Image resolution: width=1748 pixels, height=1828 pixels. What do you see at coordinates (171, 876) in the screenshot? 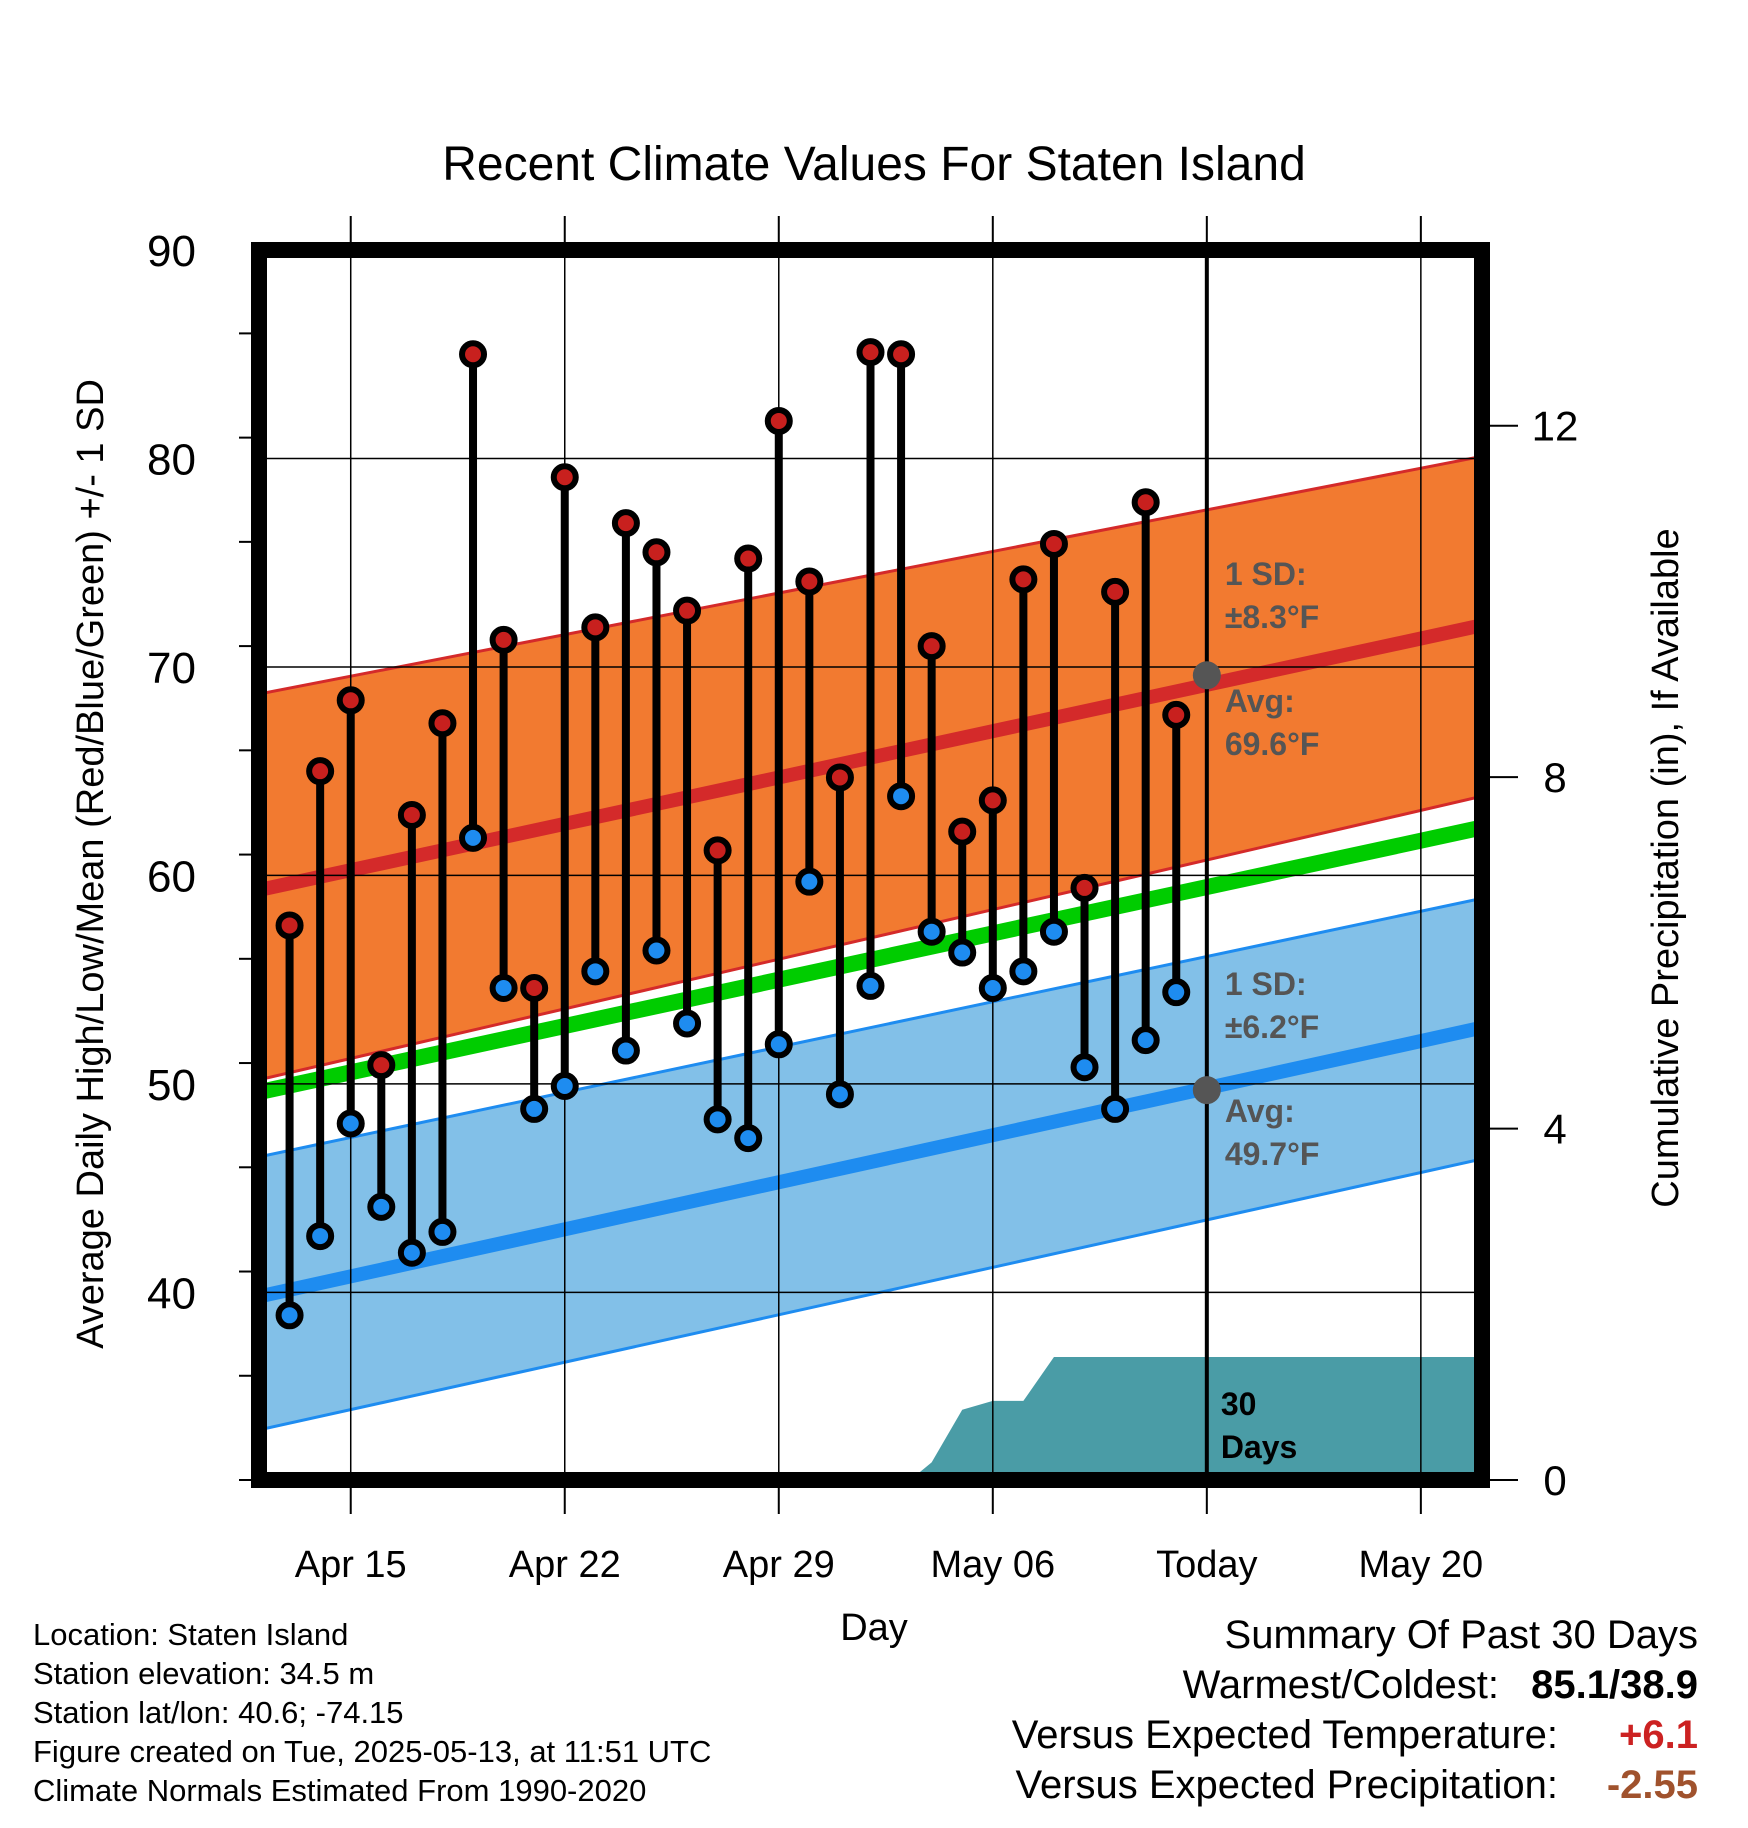
I see `y-tick-label-left: 60` at bounding box center [171, 876].